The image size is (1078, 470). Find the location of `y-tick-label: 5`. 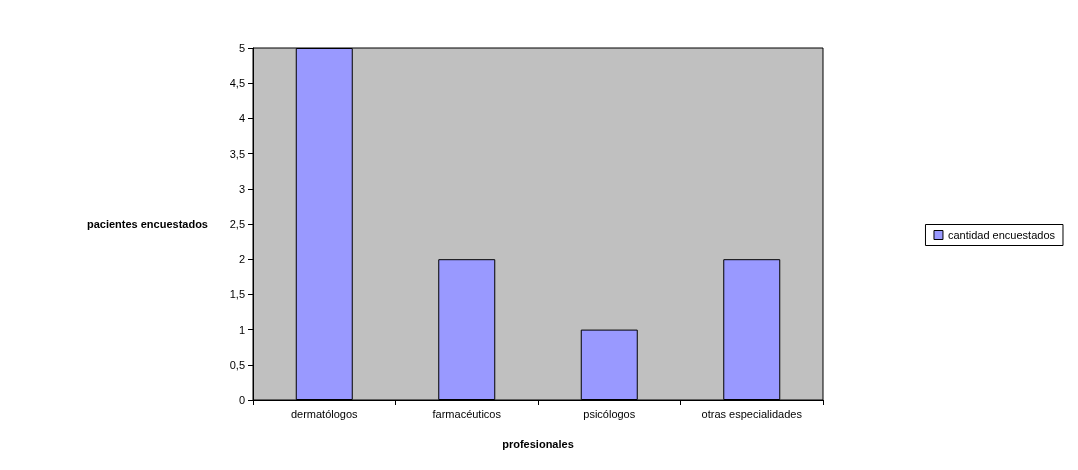

y-tick-label: 5 is located at coordinates (241, 48).